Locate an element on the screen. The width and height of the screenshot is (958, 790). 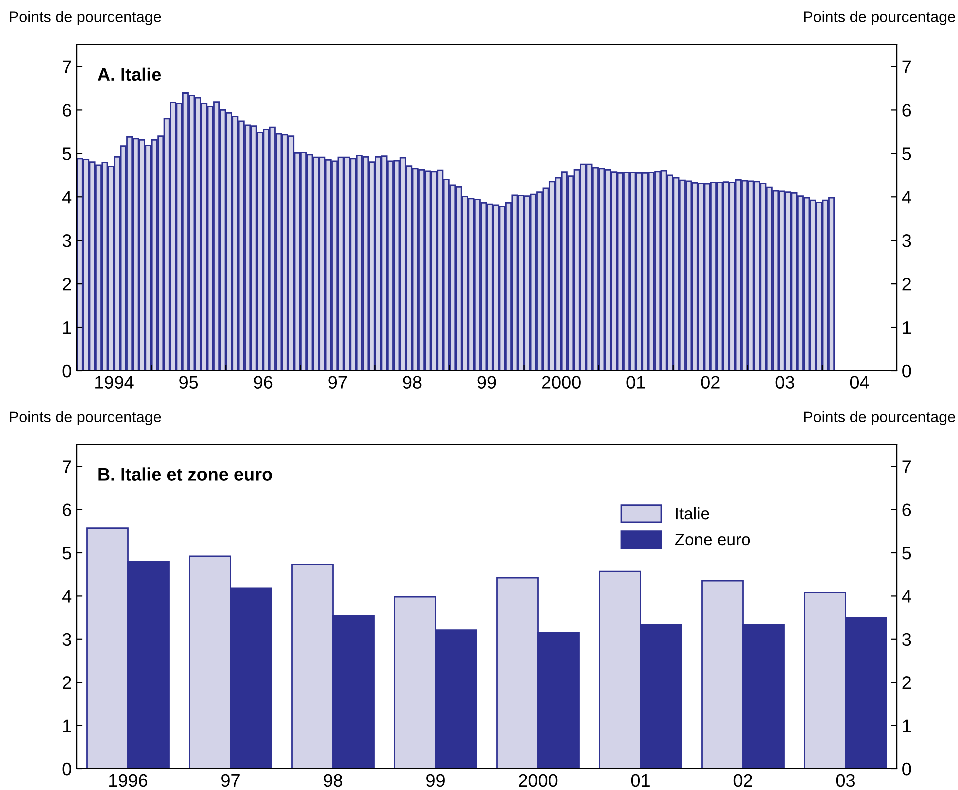
x-tick-label: 1996 is located at coordinates (129, 781).